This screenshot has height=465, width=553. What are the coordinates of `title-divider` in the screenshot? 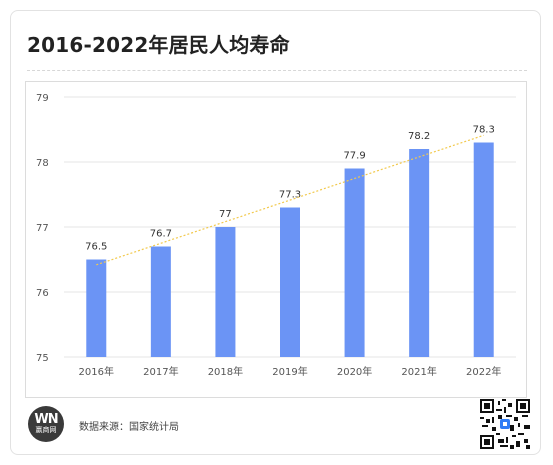 It's located at (277, 70).